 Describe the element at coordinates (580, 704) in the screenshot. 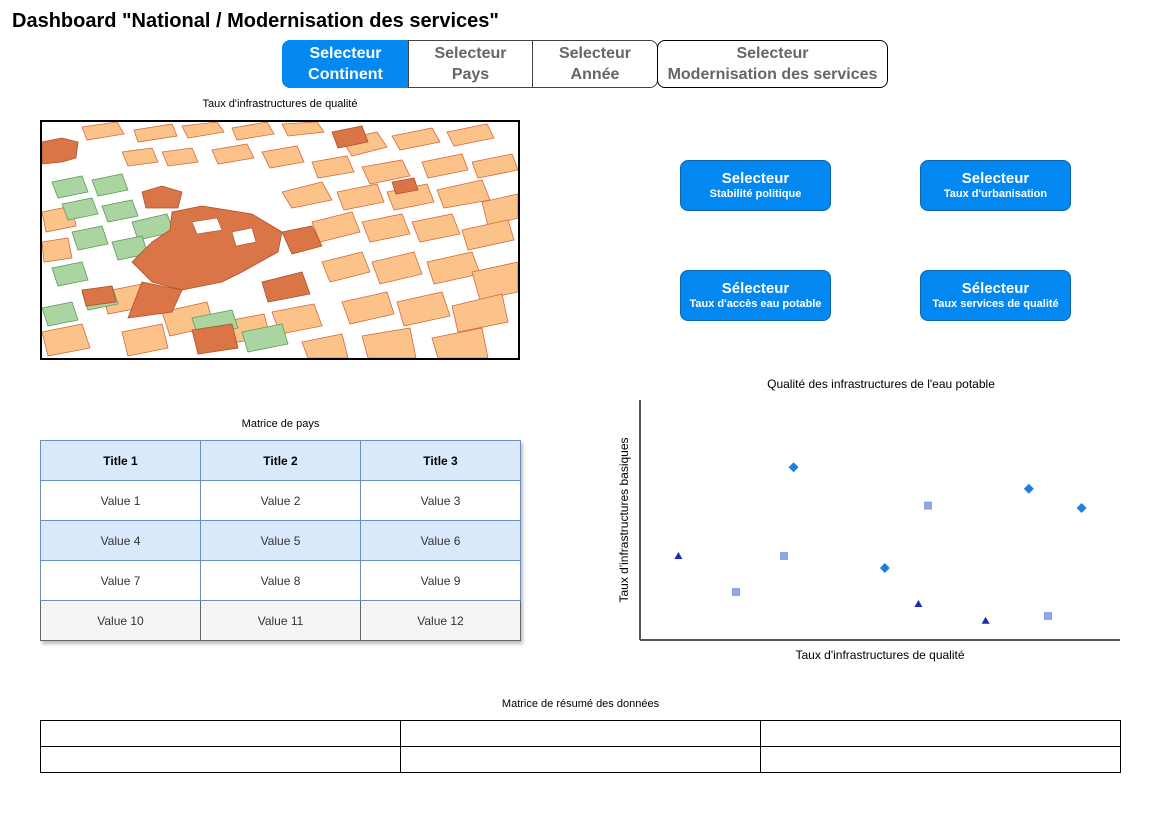

I see `summary-caption: Matrice de résumé des données` at that location.